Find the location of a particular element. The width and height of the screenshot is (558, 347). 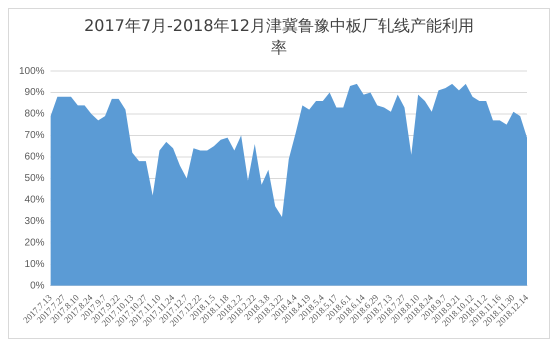

y-tick-label: 20% is located at coordinates (34, 243).